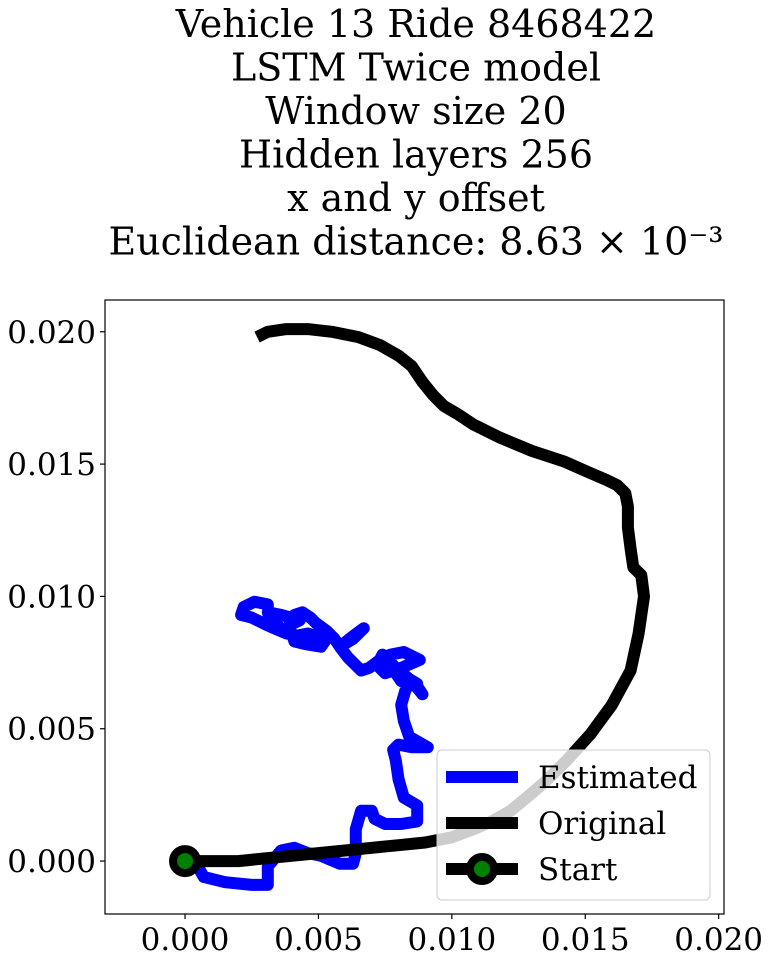 This screenshot has width=771, height=962. What do you see at coordinates (51, 597) in the screenshot?
I see `y-tick-label: 0.010` at bounding box center [51, 597].